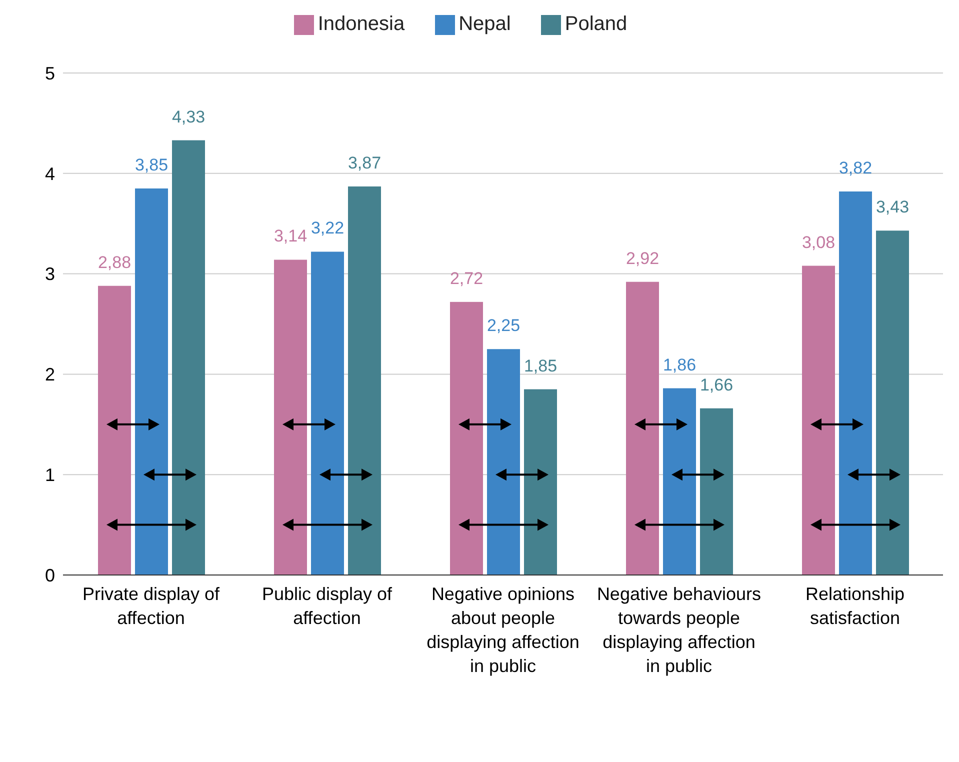 This screenshot has width=959, height=762. I want to click on data-label: 3,08, so click(819, 242).